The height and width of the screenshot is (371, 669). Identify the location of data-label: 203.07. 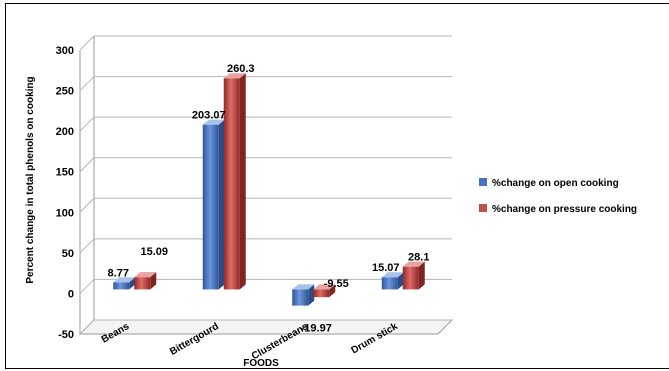
(209, 116).